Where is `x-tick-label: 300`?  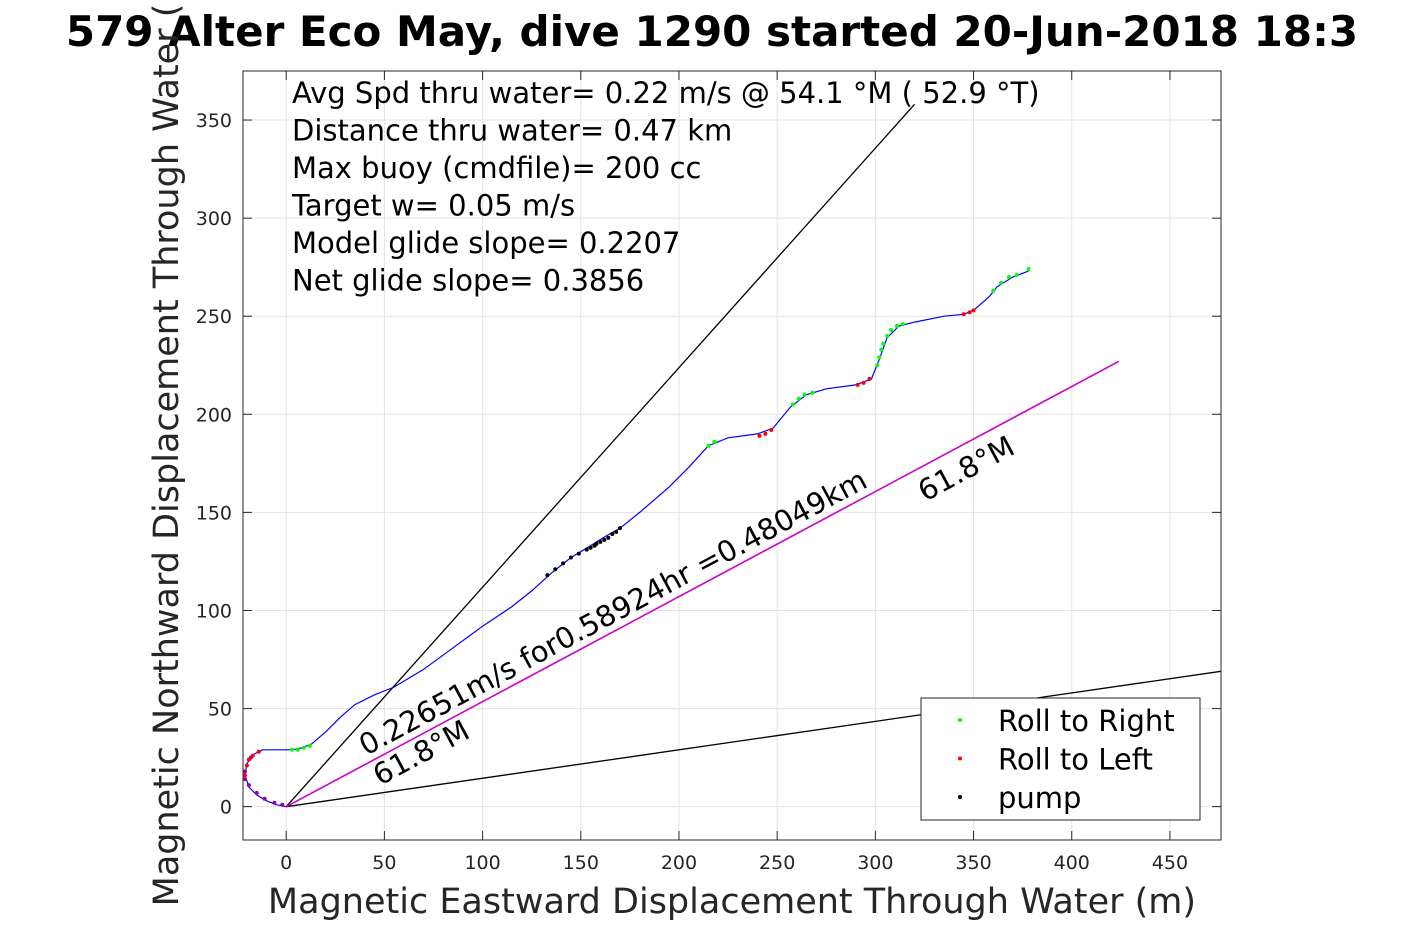
x-tick-label: 300 is located at coordinates (875, 863).